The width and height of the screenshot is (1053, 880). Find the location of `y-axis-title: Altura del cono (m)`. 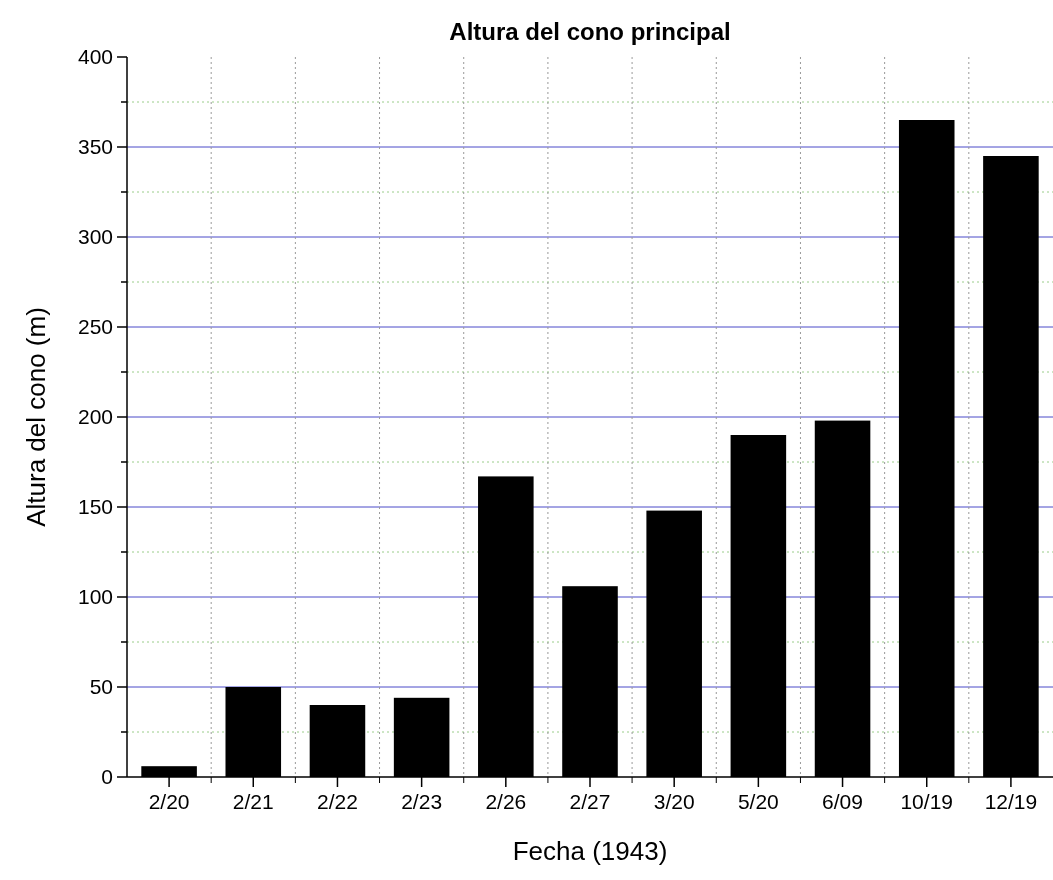

y-axis-title: Altura del cono (m) is located at coordinates (36, 417).